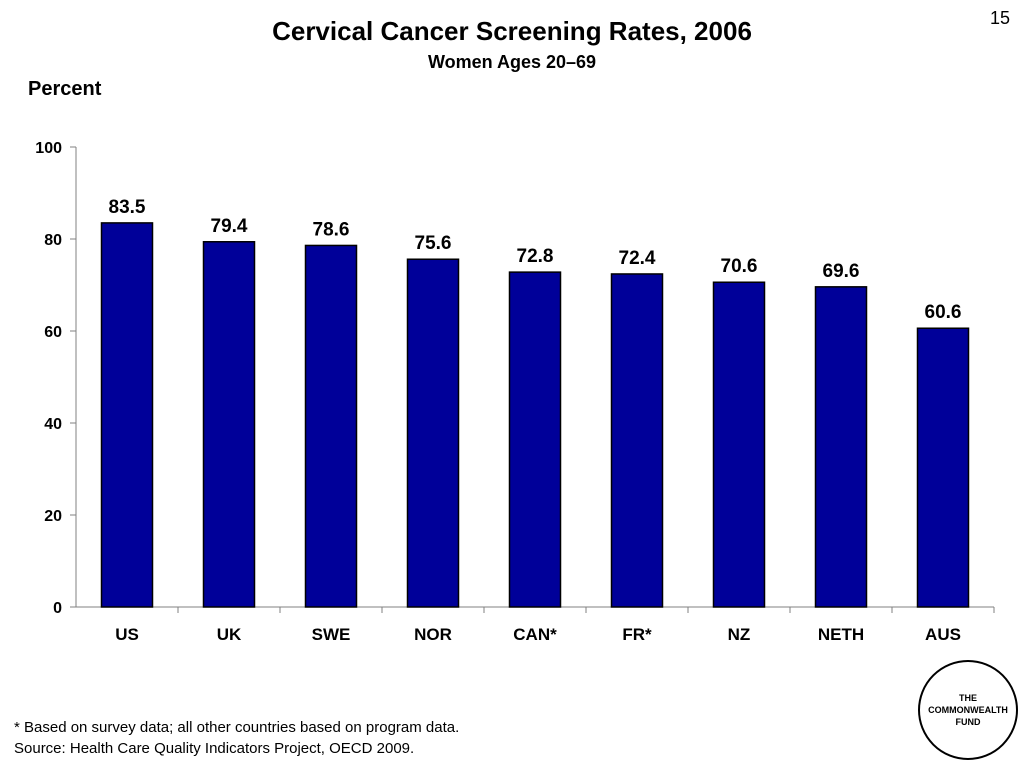  I want to click on data-label: 70.6, so click(739, 266).